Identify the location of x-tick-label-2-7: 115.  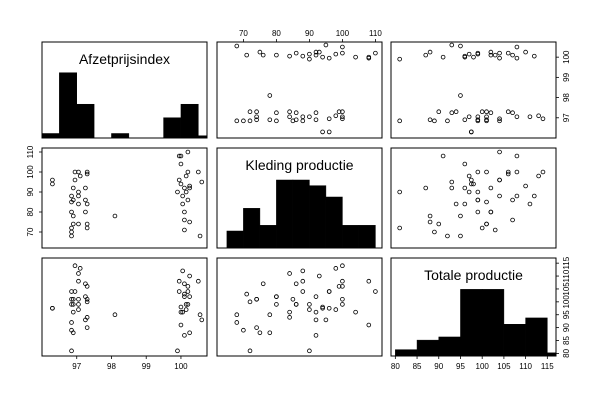
(547, 366).